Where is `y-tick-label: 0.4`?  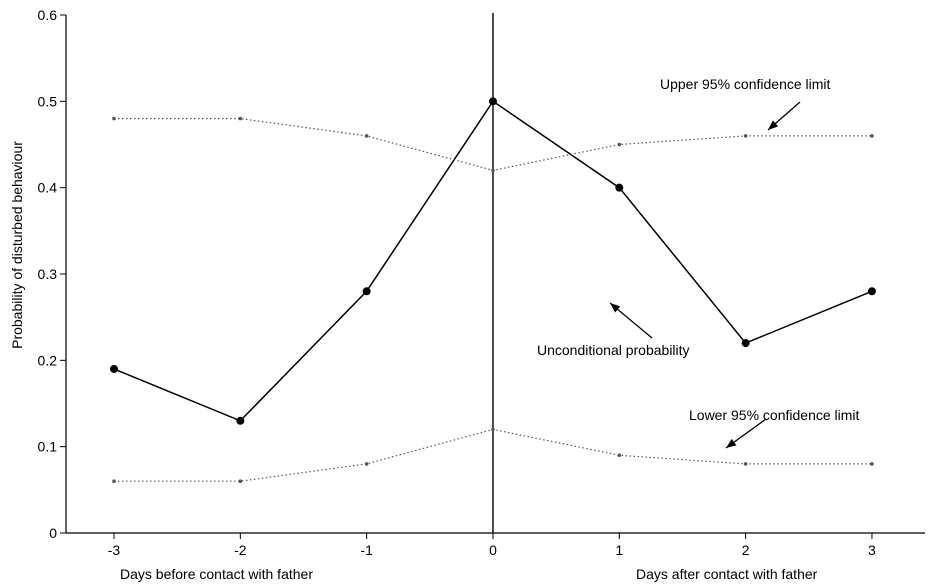 y-tick-label: 0.4 is located at coordinates (48, 188).